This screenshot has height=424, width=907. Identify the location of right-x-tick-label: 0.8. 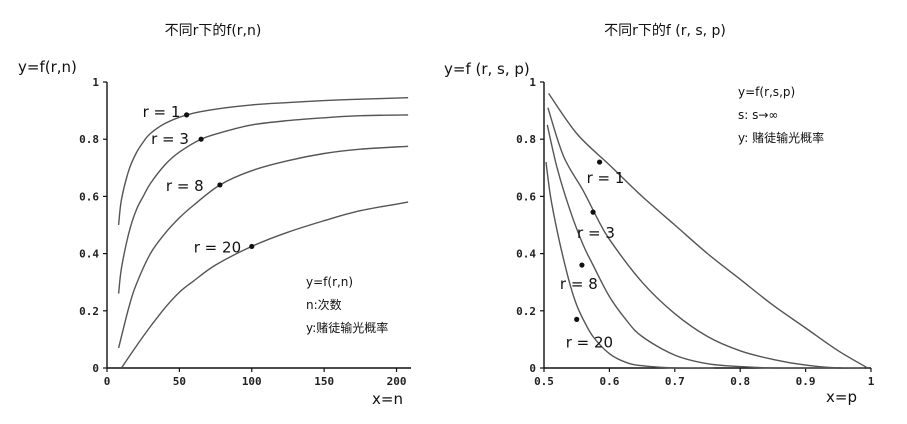
(740, 381).